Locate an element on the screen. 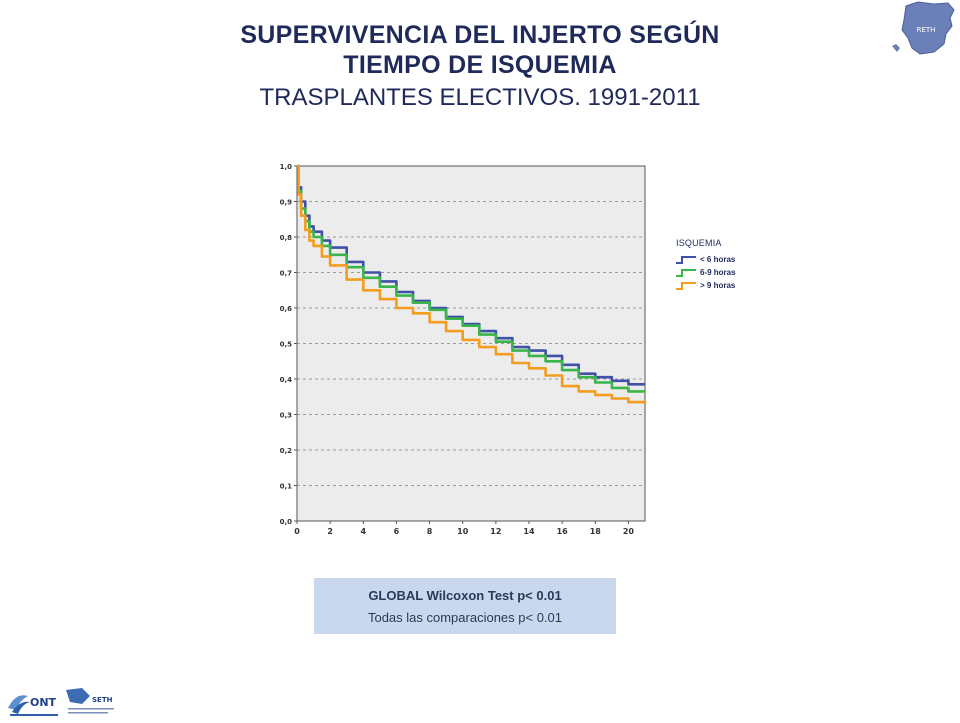  seth-logo: SETH is located at coordinates (91, 702).